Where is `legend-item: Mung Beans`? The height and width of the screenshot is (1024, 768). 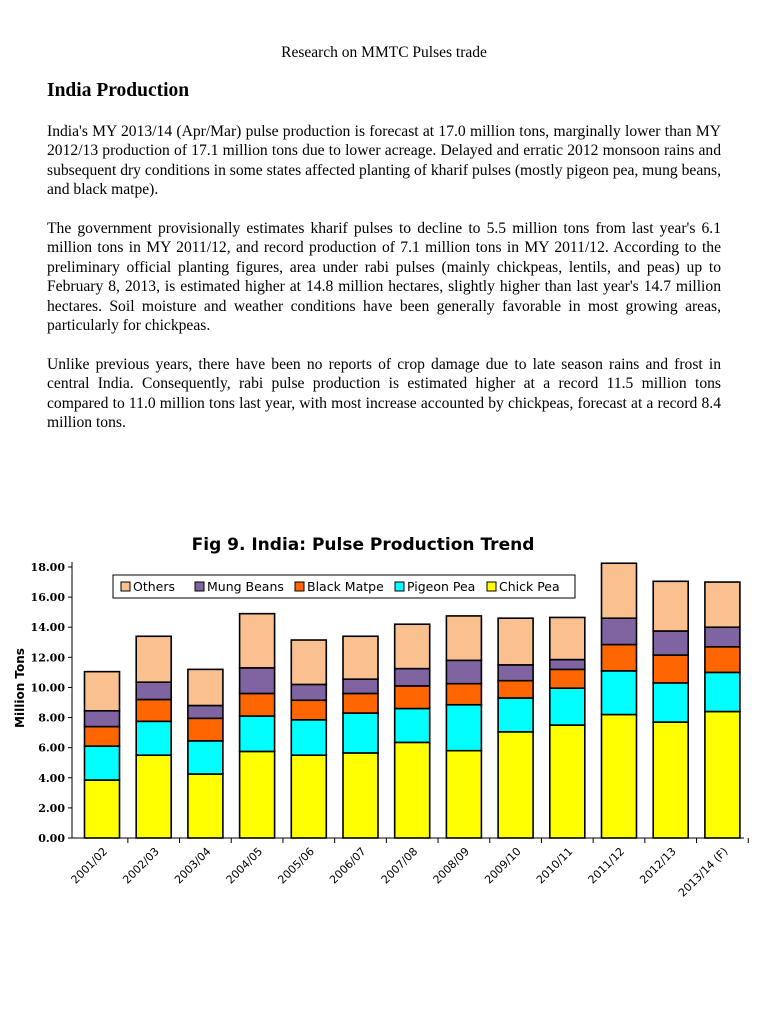 legend-item: Mung Beans is located at coordinates (245, 586).